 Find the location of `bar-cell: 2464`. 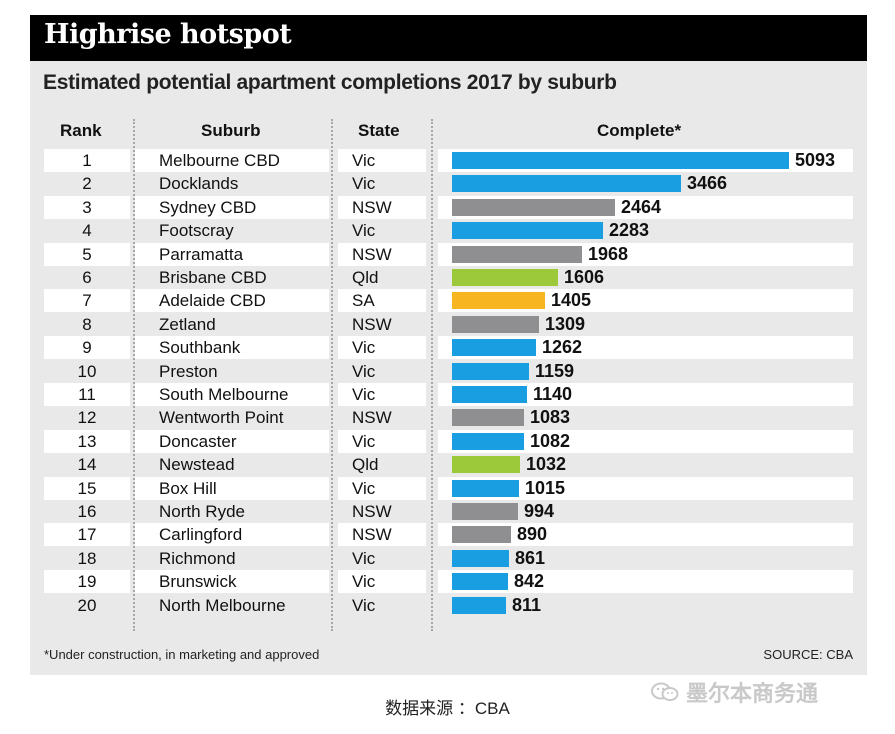

bar-cell: 2464 is located at coordinates (645, 207).